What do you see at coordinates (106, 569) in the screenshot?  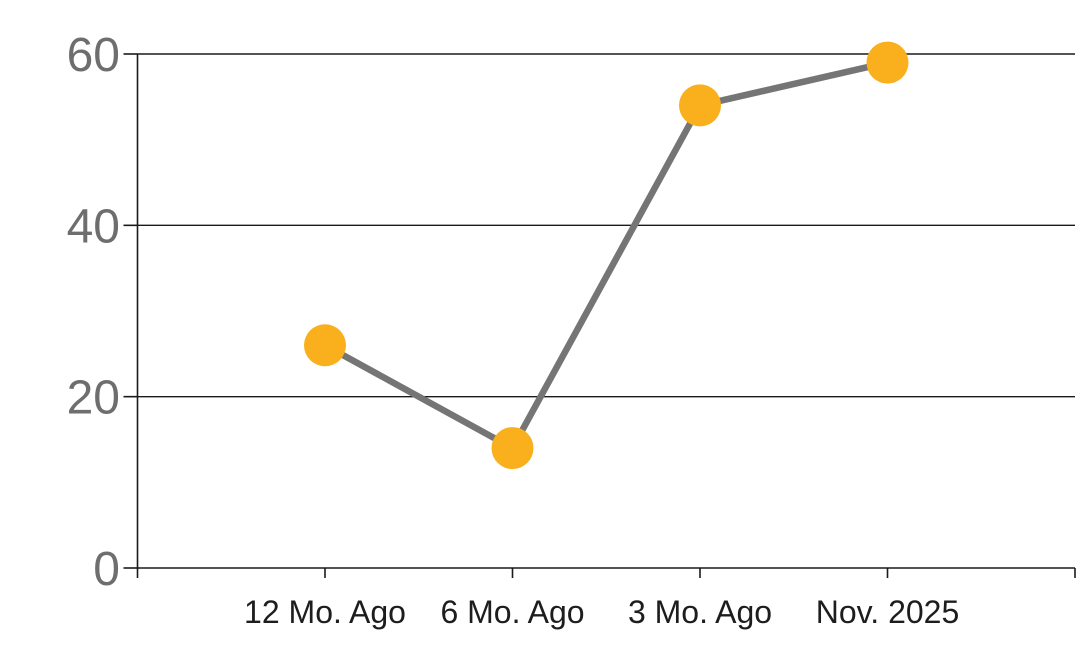 I see `y-tick-label: 0` at bounding box center [106, 569].